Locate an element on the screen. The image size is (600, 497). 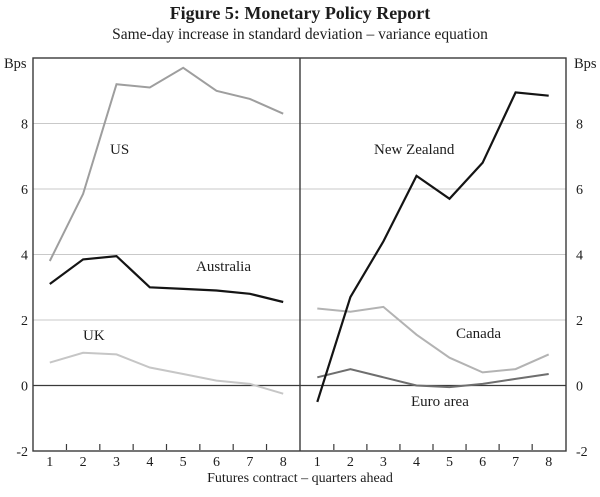
x-tick-label-left-3: 3 is located at coordinates (116, 462).